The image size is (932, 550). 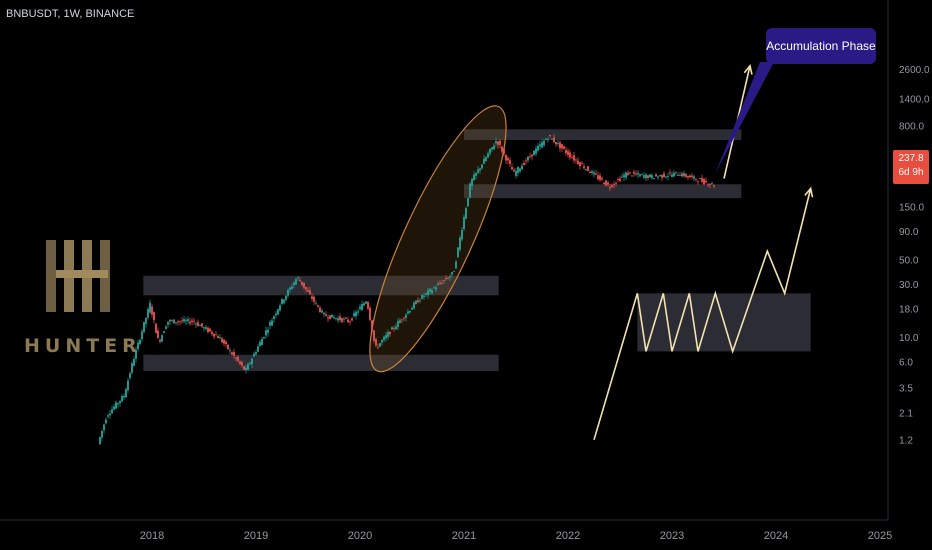 What do you see at coordinates (672, 536) in the screenshot?
I see `x-tick-label: 2023` at bounding box center [672, 536].